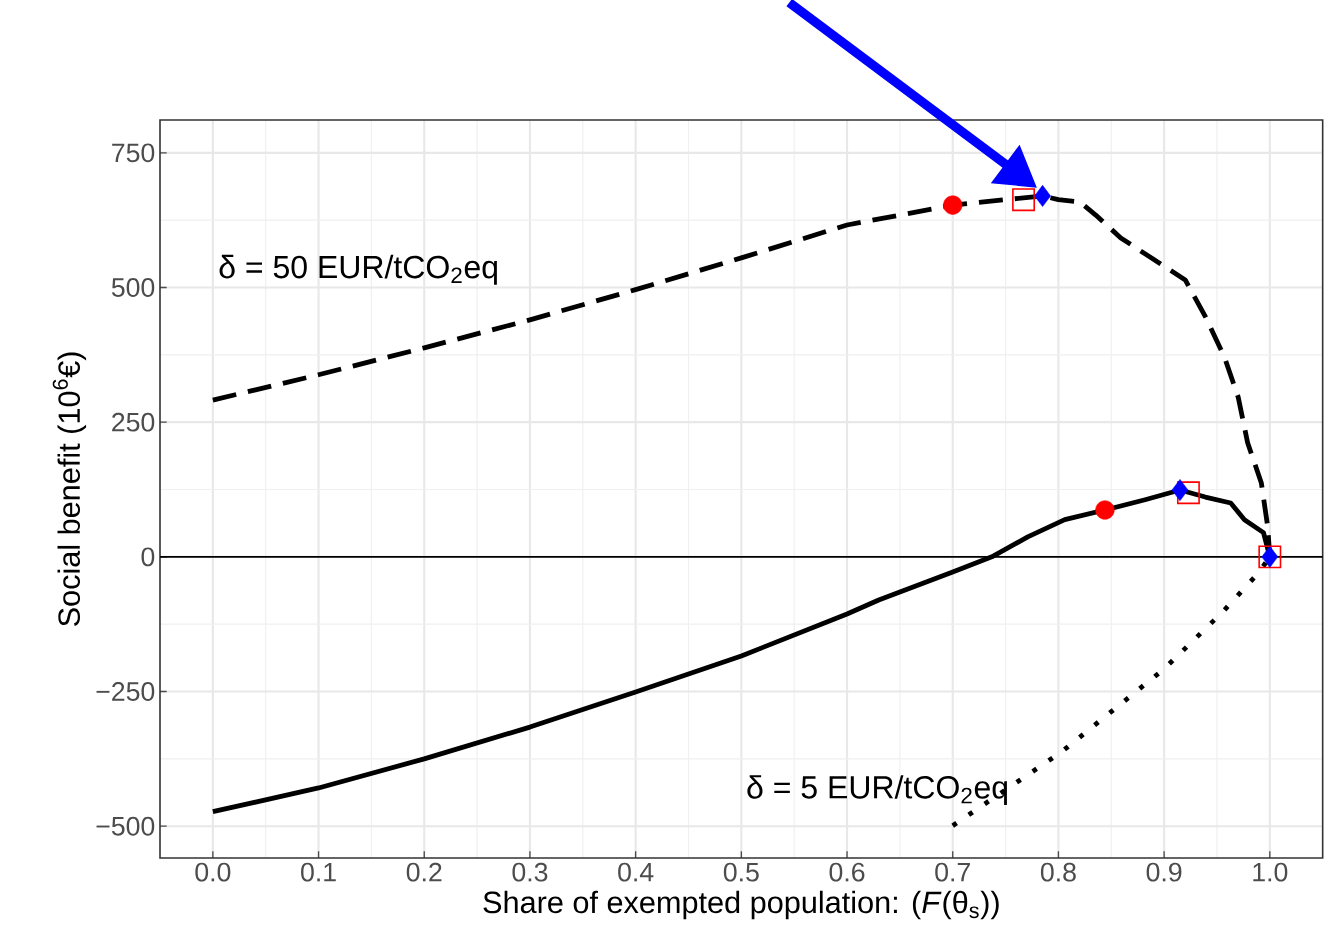 The height and width of the screenshot is (952, 1332). What do you see at coordinates (424, 872) in the screenshot?
I see `x-tick-label: 0.2` at bounding box center [424, 872].